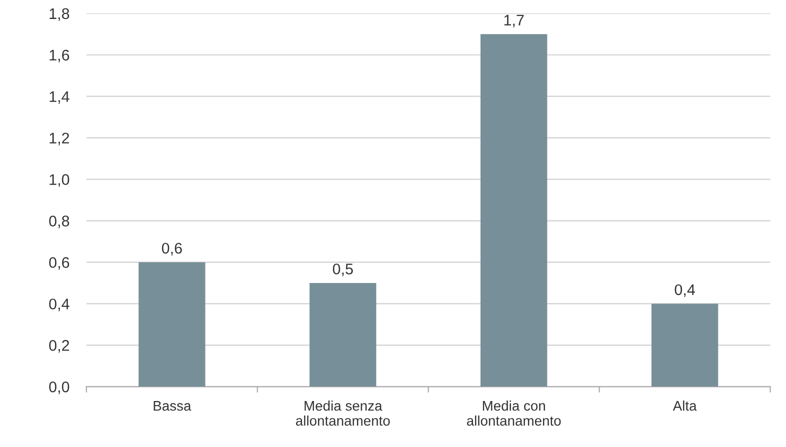 The width and height of the screenshot is (786, 447). I want to click on y-tick-label: 0,6, so click(59, 263).